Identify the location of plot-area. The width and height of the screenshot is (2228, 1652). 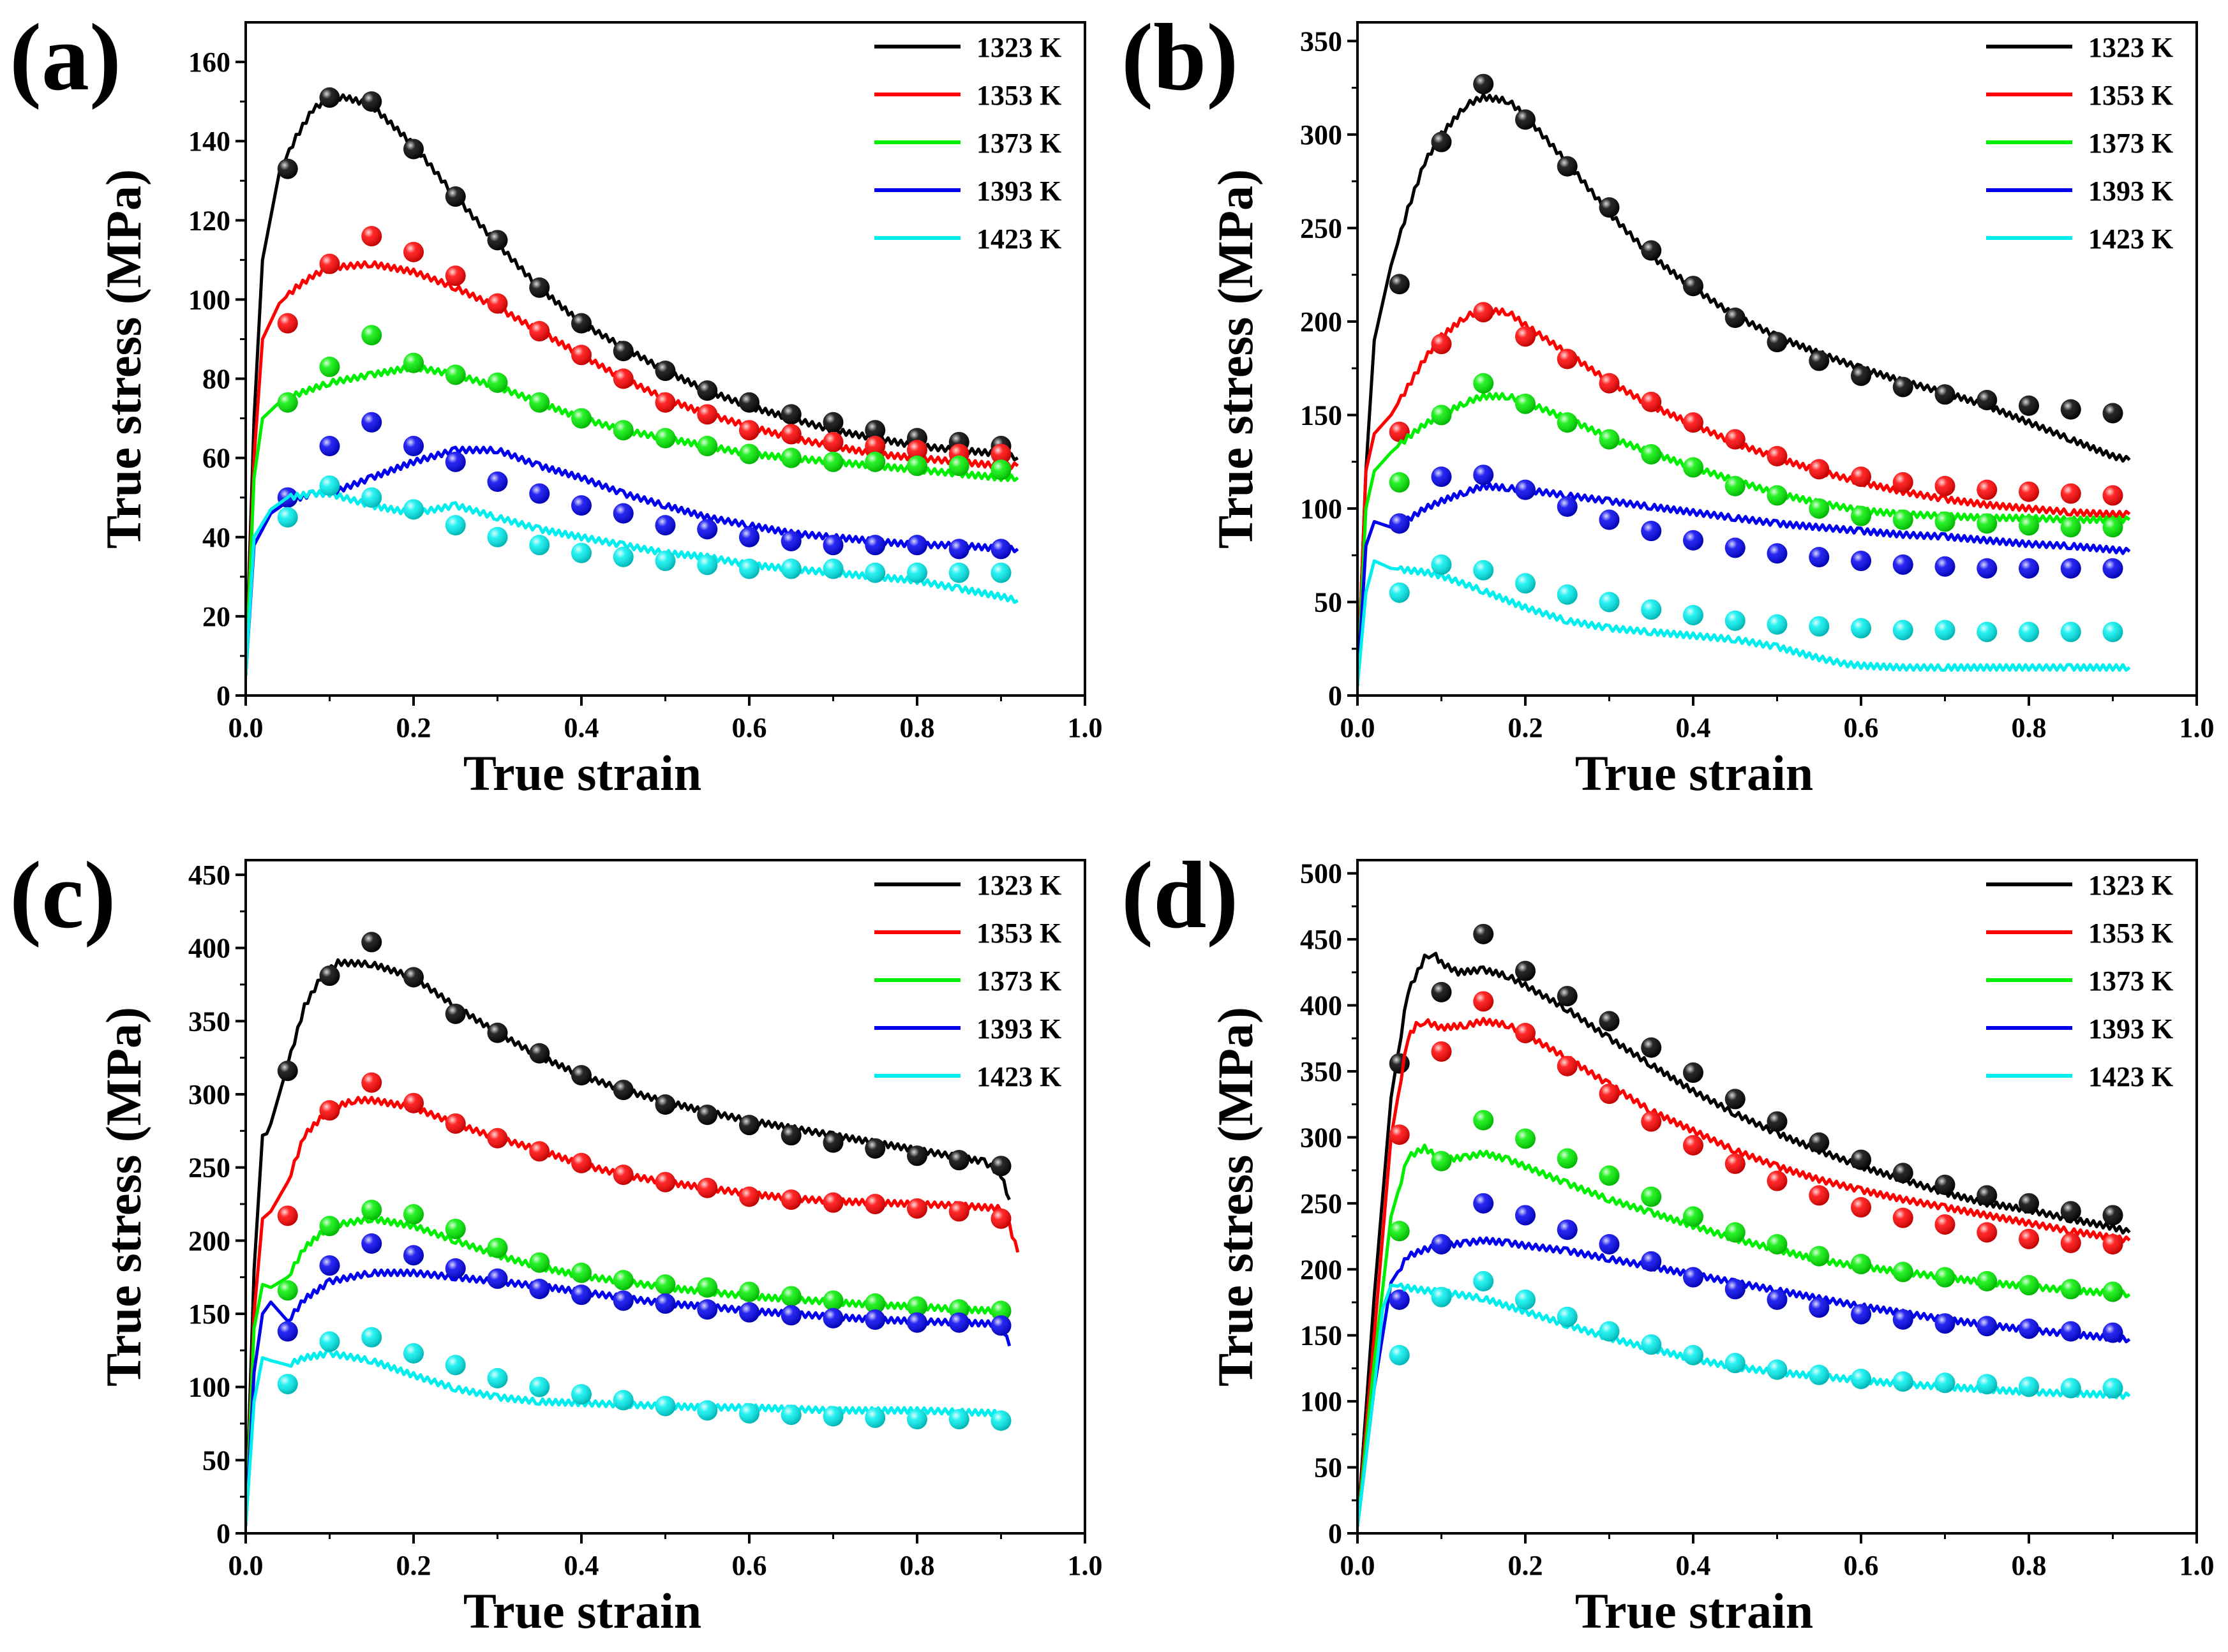
(1744, 380).